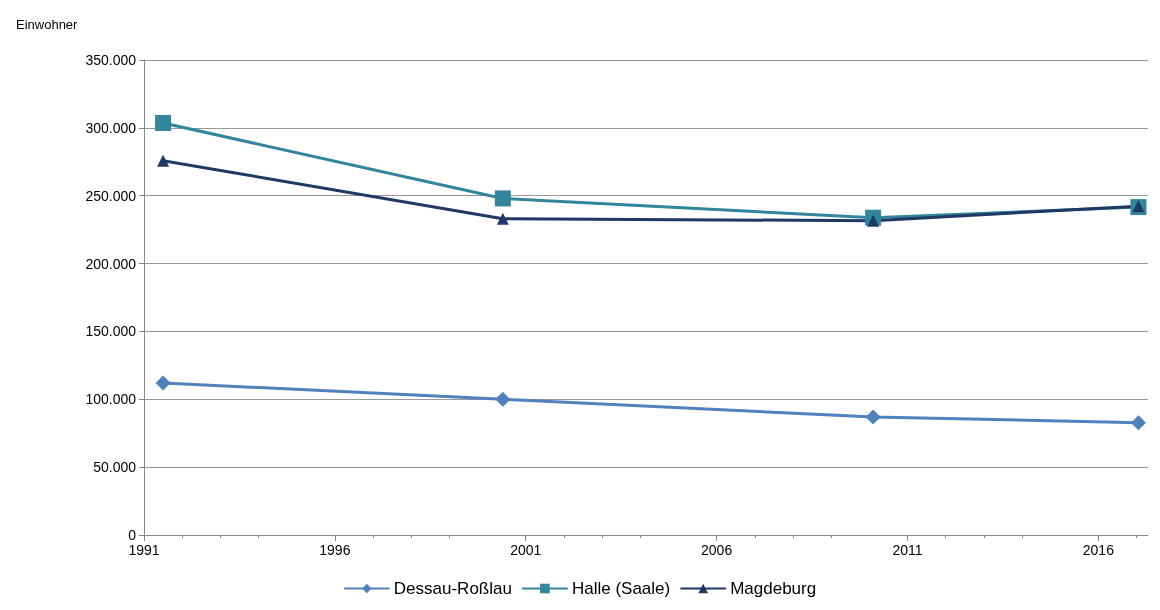 Image resolution: width=1160 pixels, height=610 pixels. Describe the element at coordinates (526, 550) in the screenshot. I see `x-tick-label: 2001` at that location.